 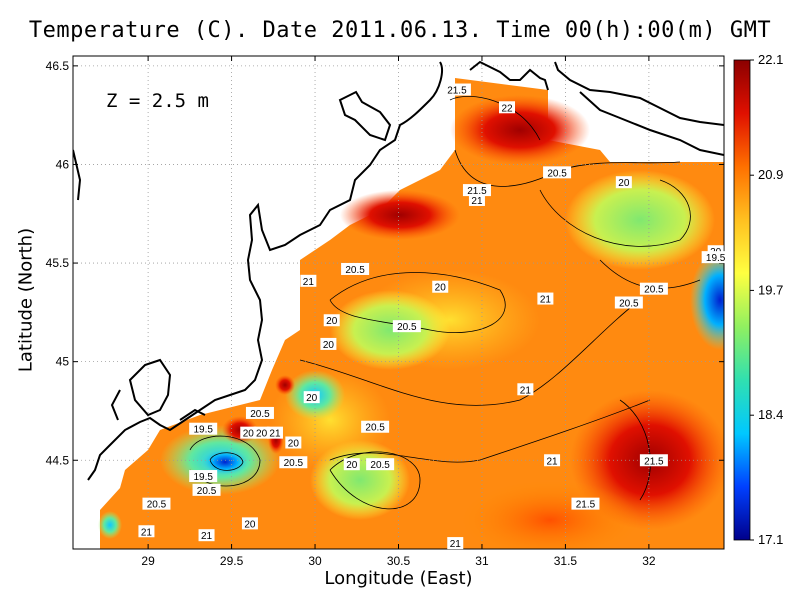 I want to click on x-tick-label: 31, so click(x=482, y=561).